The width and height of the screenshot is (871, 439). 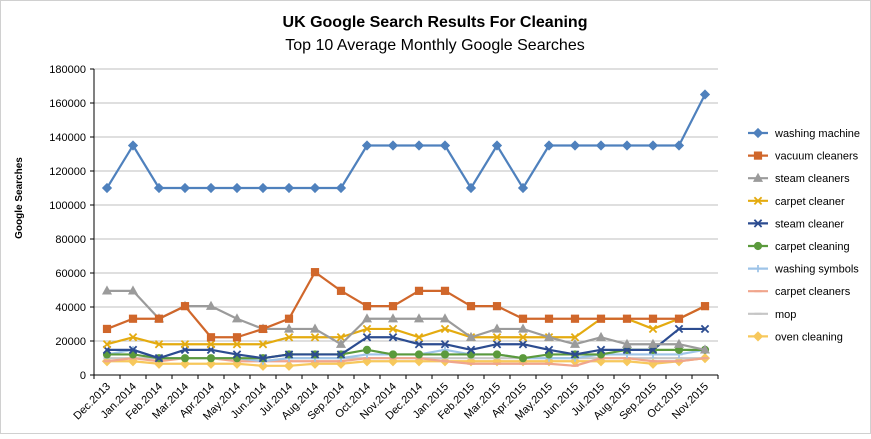 I want to click on y-tick-label: 100000, so click(x=67, y=206).